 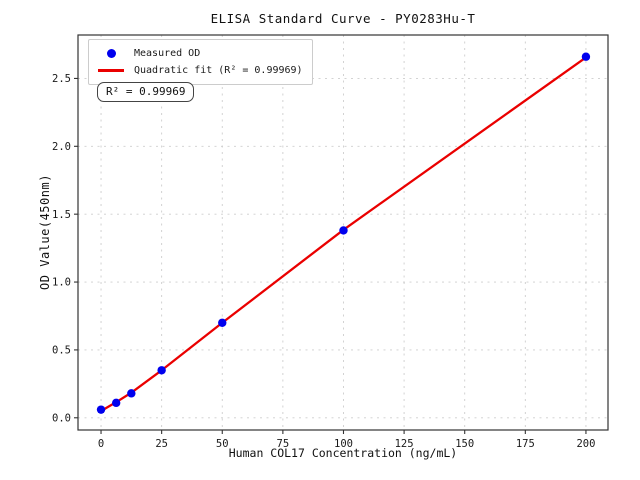 What do you see at coordinates (525, 444) in the screenshot?
I see `x-tick-label: 175` at bounding box center [525, 444].